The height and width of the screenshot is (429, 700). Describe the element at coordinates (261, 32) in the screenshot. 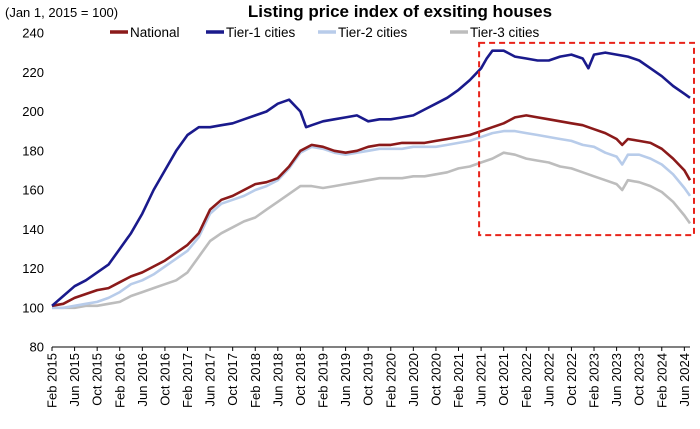

I see `legend-label-tier1: Tier-1 cities` at that location.